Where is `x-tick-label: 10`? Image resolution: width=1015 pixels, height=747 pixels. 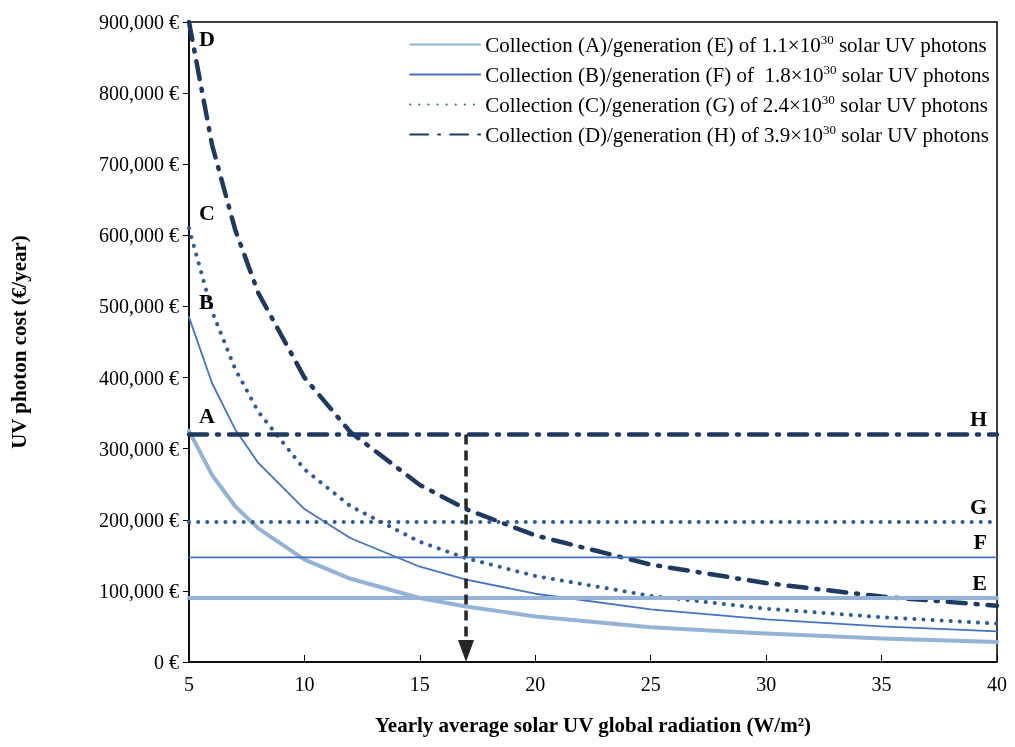
x-tick-label: 10 is located at coordinates (304, 684).